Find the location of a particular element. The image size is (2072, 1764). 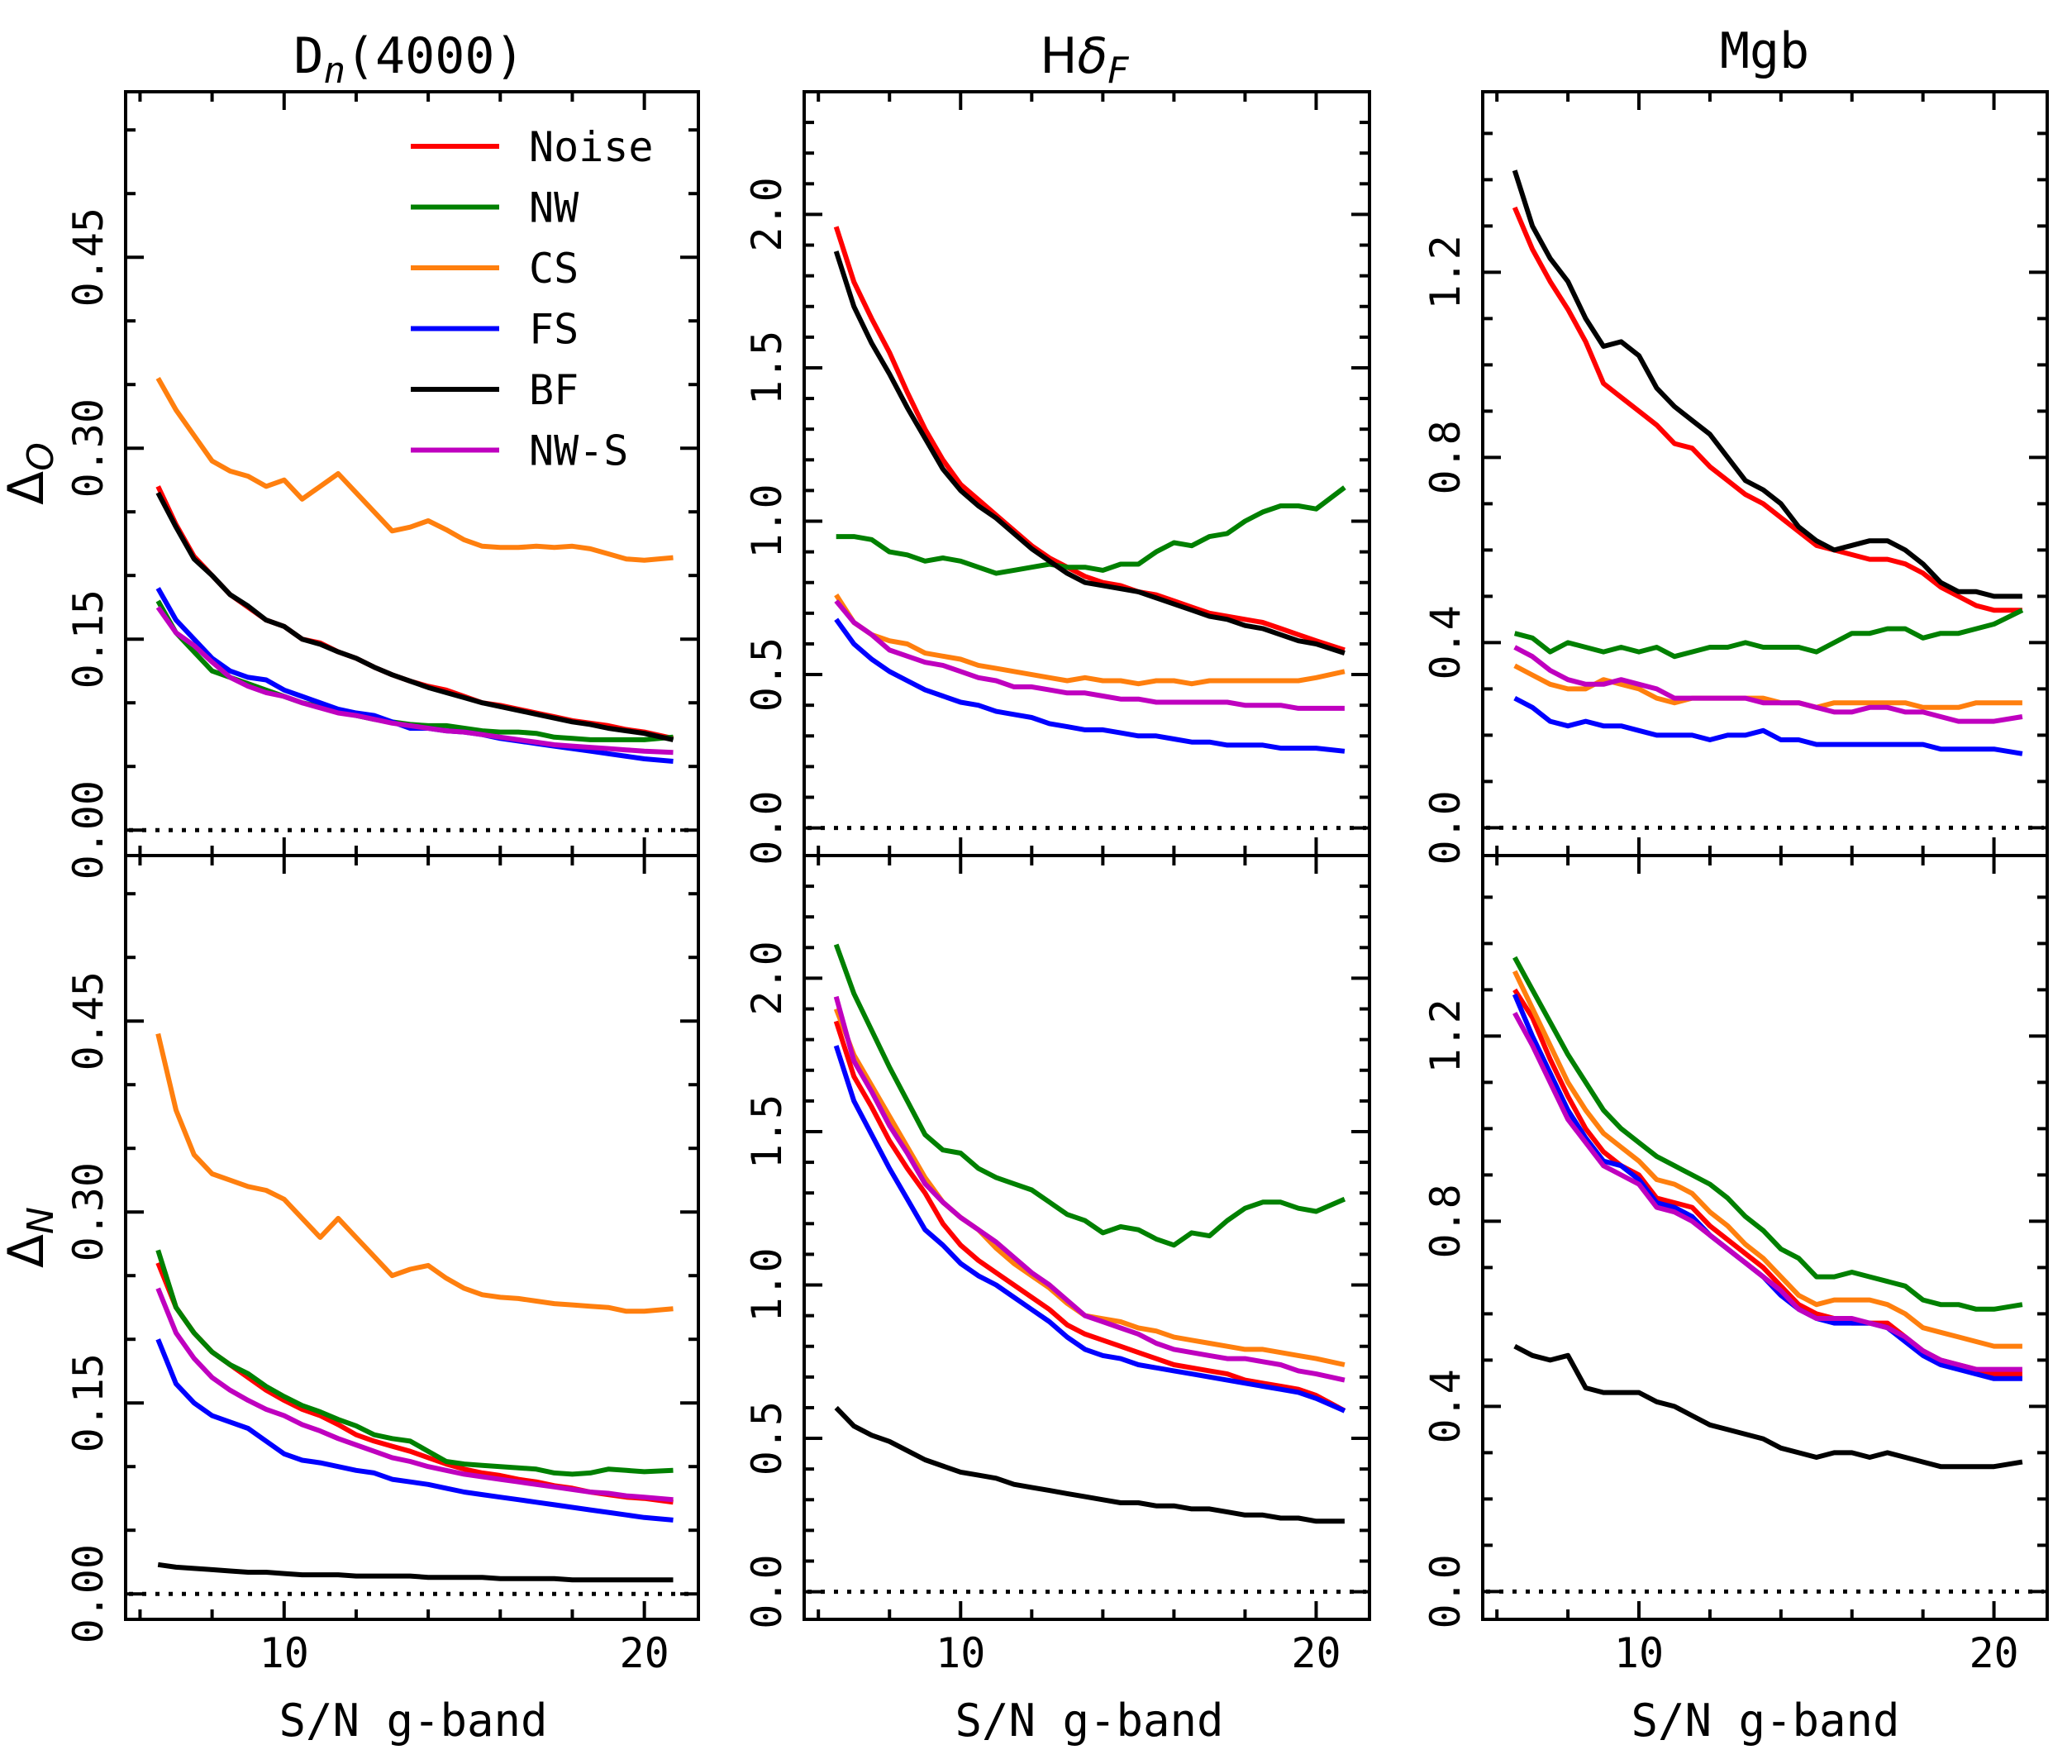

legend-label: FS is located at coordinates (554, 330).